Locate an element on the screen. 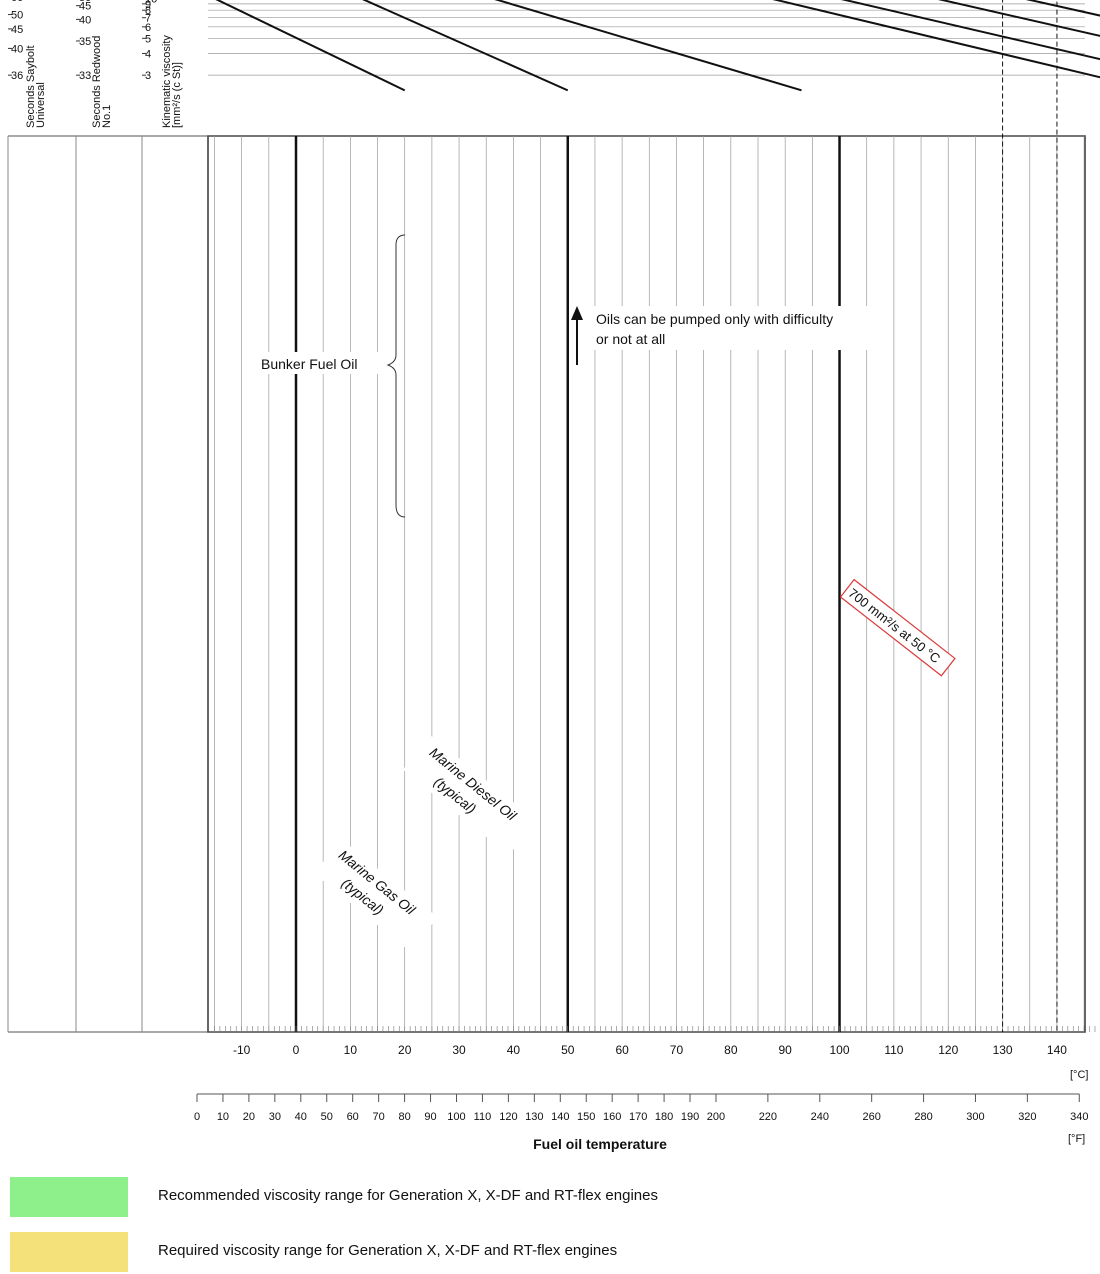 The image size is (1100, 1274). x-tick-f-180: 180 is located at coordinates (664, 1117).